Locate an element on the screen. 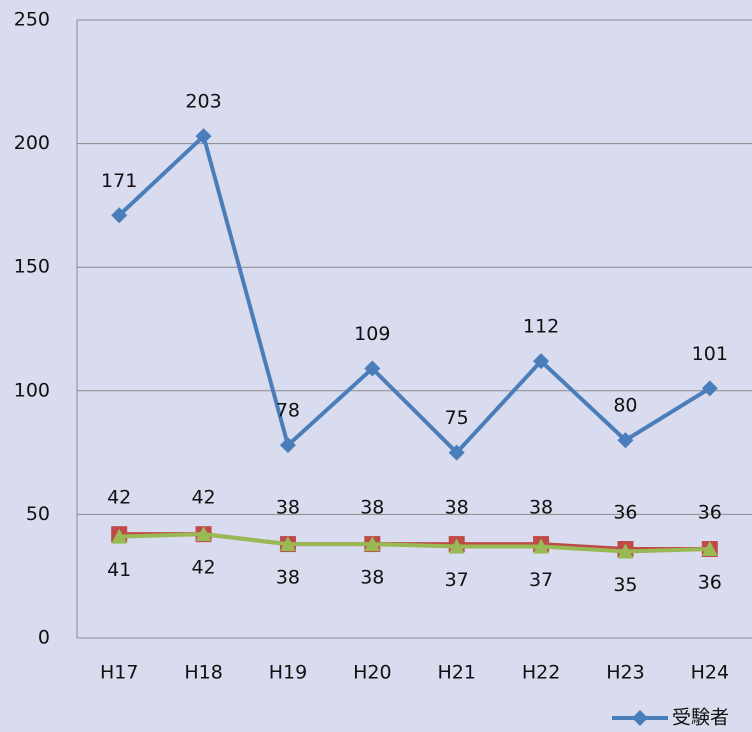 This screenshot has width=752, height=732. y-tick-label: 200 is located at coordinates (32, 143).